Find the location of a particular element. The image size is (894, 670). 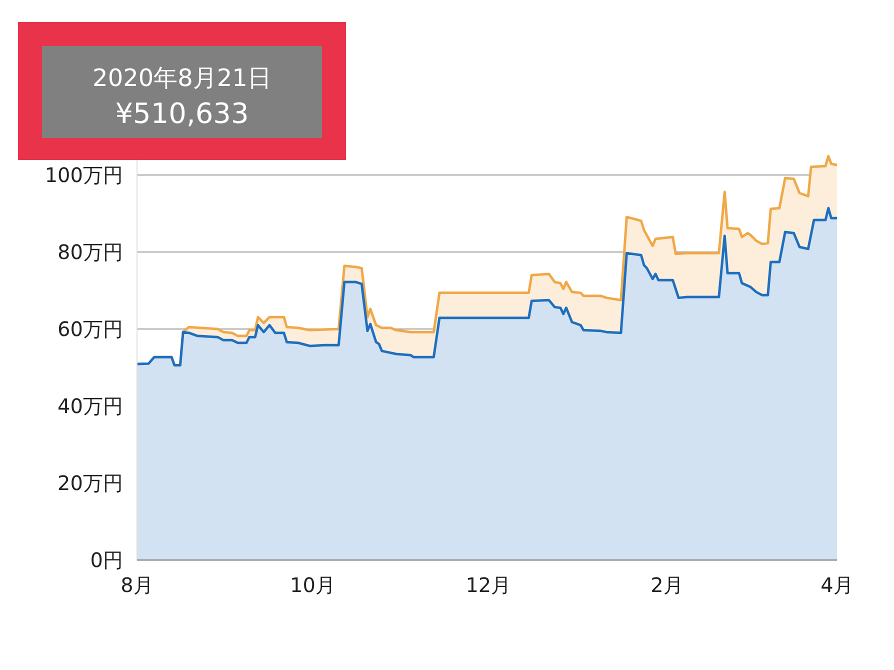

x-tick-label: 10月 is located at coordinates (313, 585).